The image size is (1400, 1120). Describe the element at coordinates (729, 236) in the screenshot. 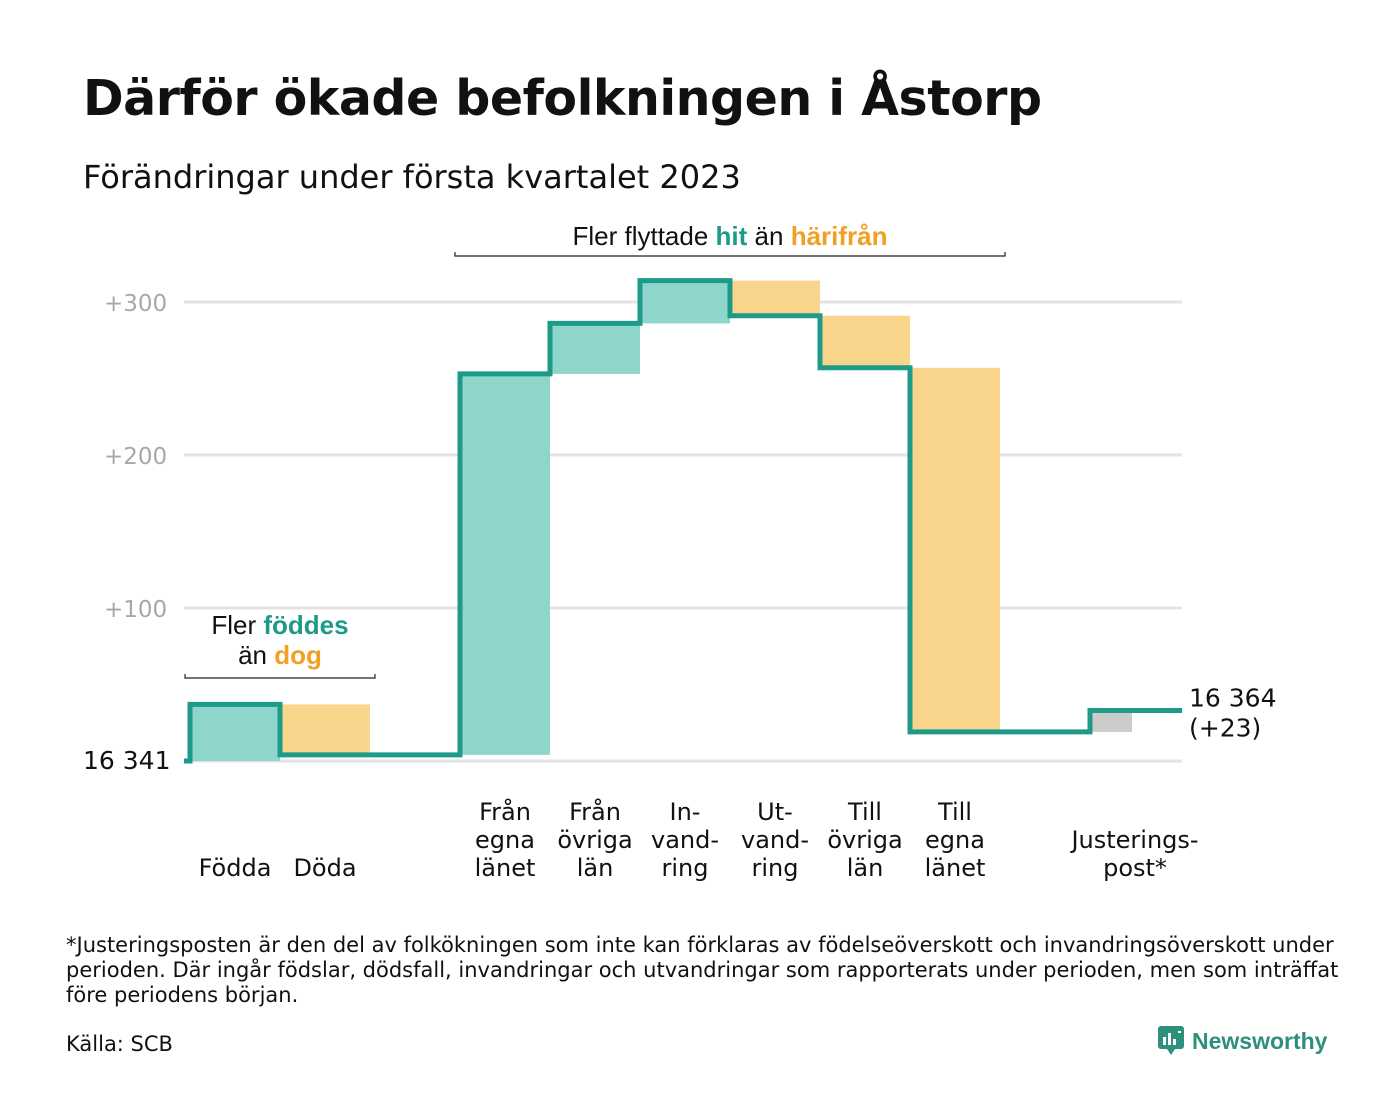

I see `annotation-migration: Fler flyttade hit än härifrån` at that location.